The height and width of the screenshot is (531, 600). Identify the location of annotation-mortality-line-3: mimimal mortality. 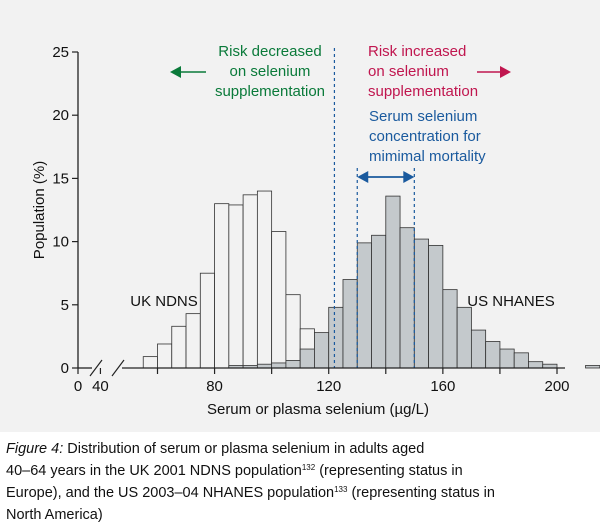
(427, 156).